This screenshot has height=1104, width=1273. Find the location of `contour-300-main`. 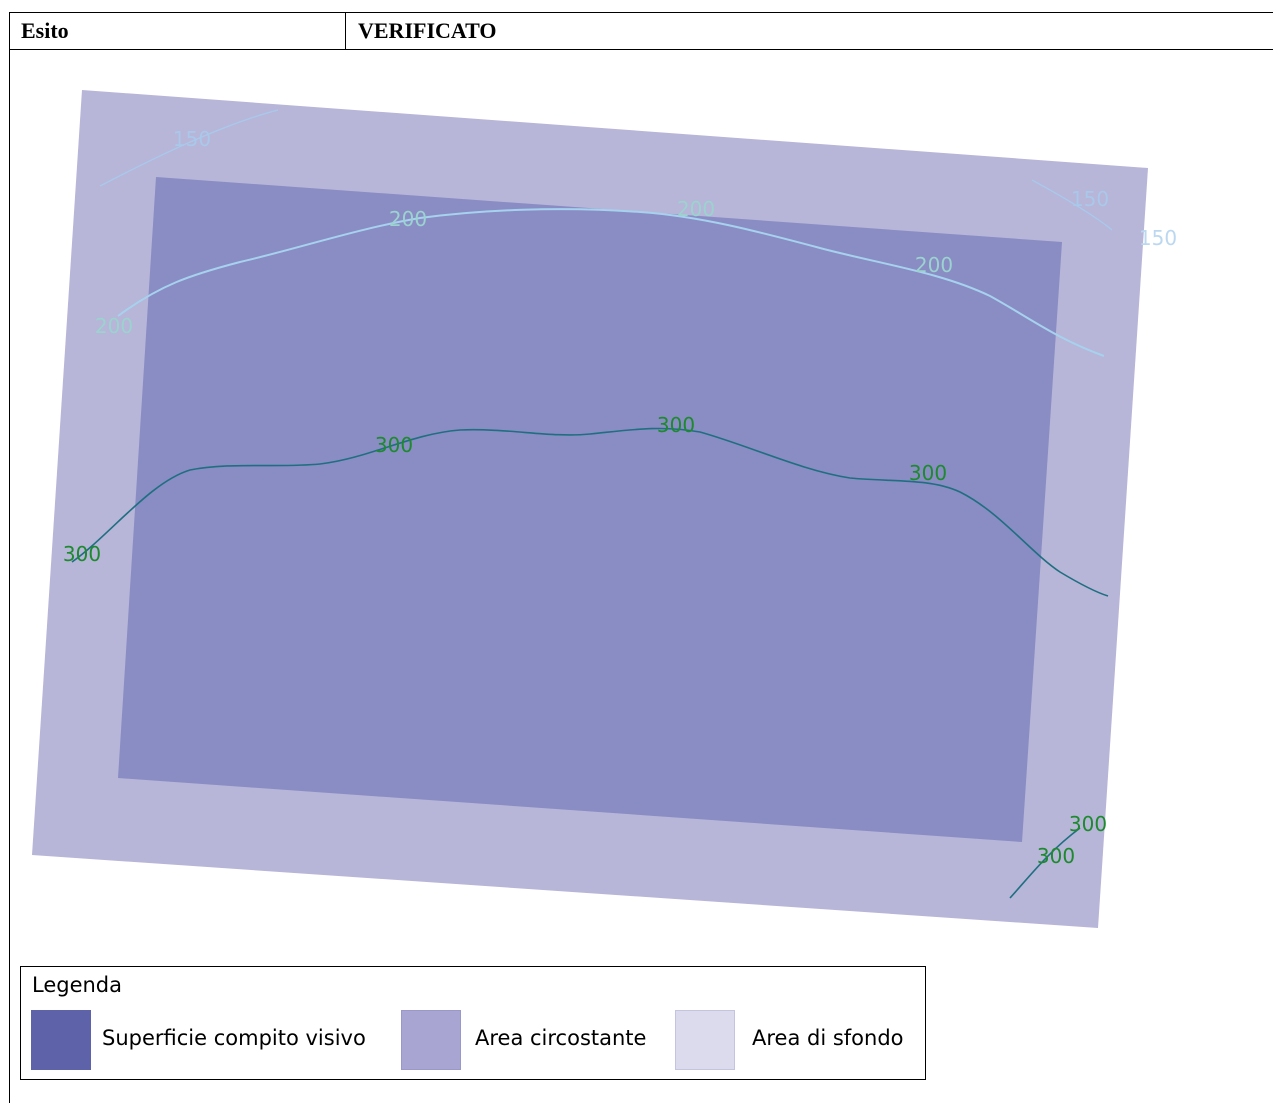

contour-300-main is located at coordinates (590, 512).